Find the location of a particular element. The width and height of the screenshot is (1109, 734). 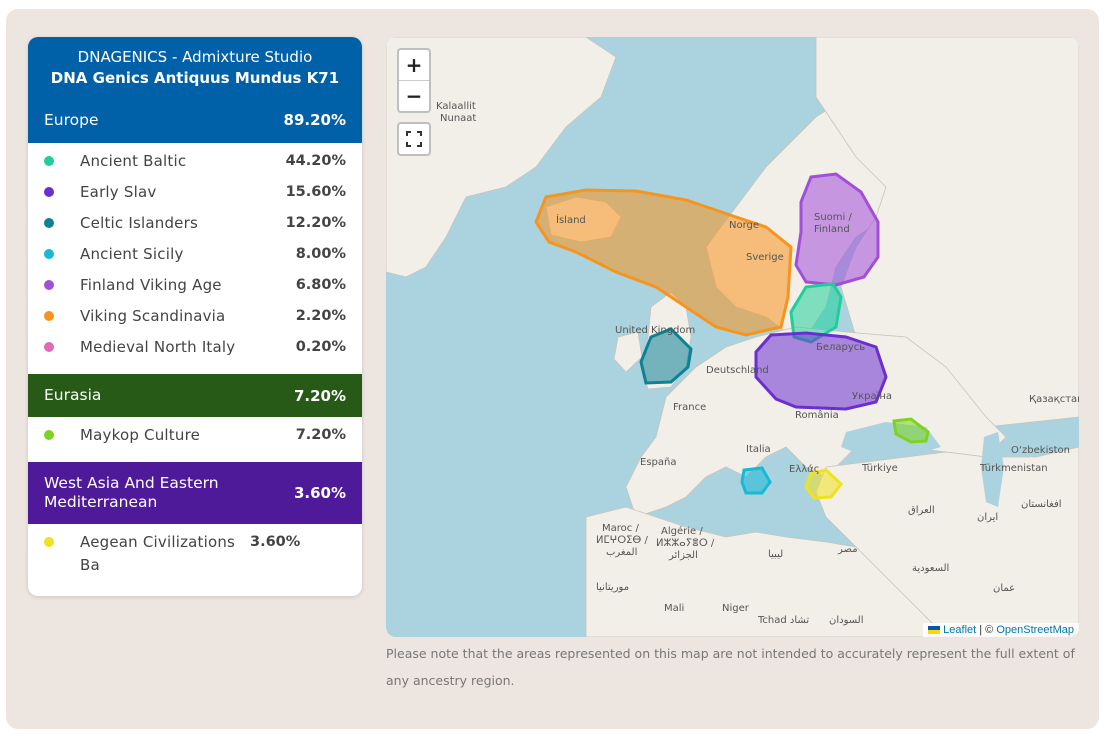

map-label: Mali is located at coordinates (674, 608).